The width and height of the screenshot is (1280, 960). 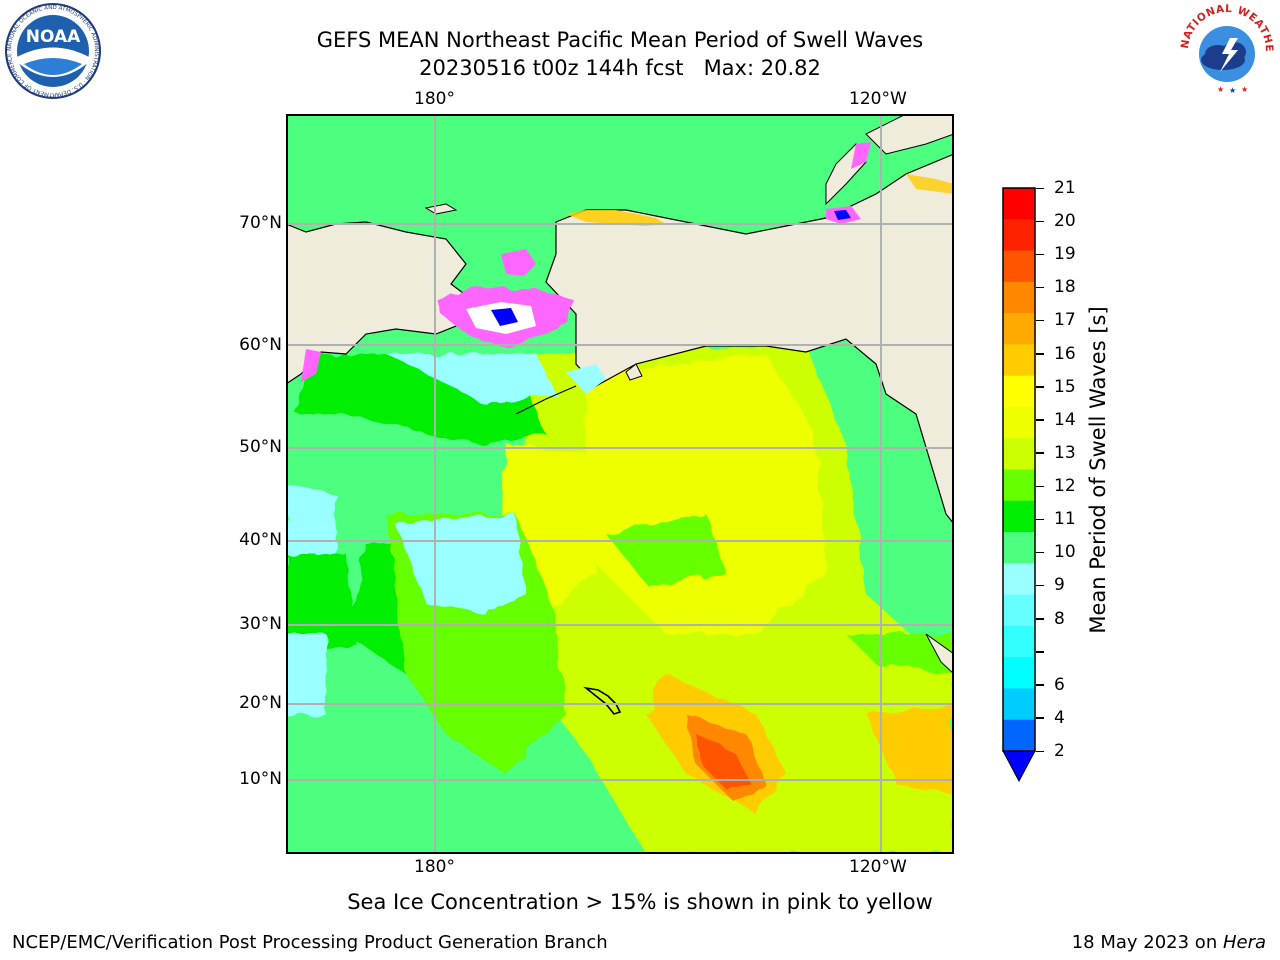 What do you see at coordinates (260, 779) in the screenshot?
I see `lat-label-10n: 10°N` at bounding box center [260, 779].